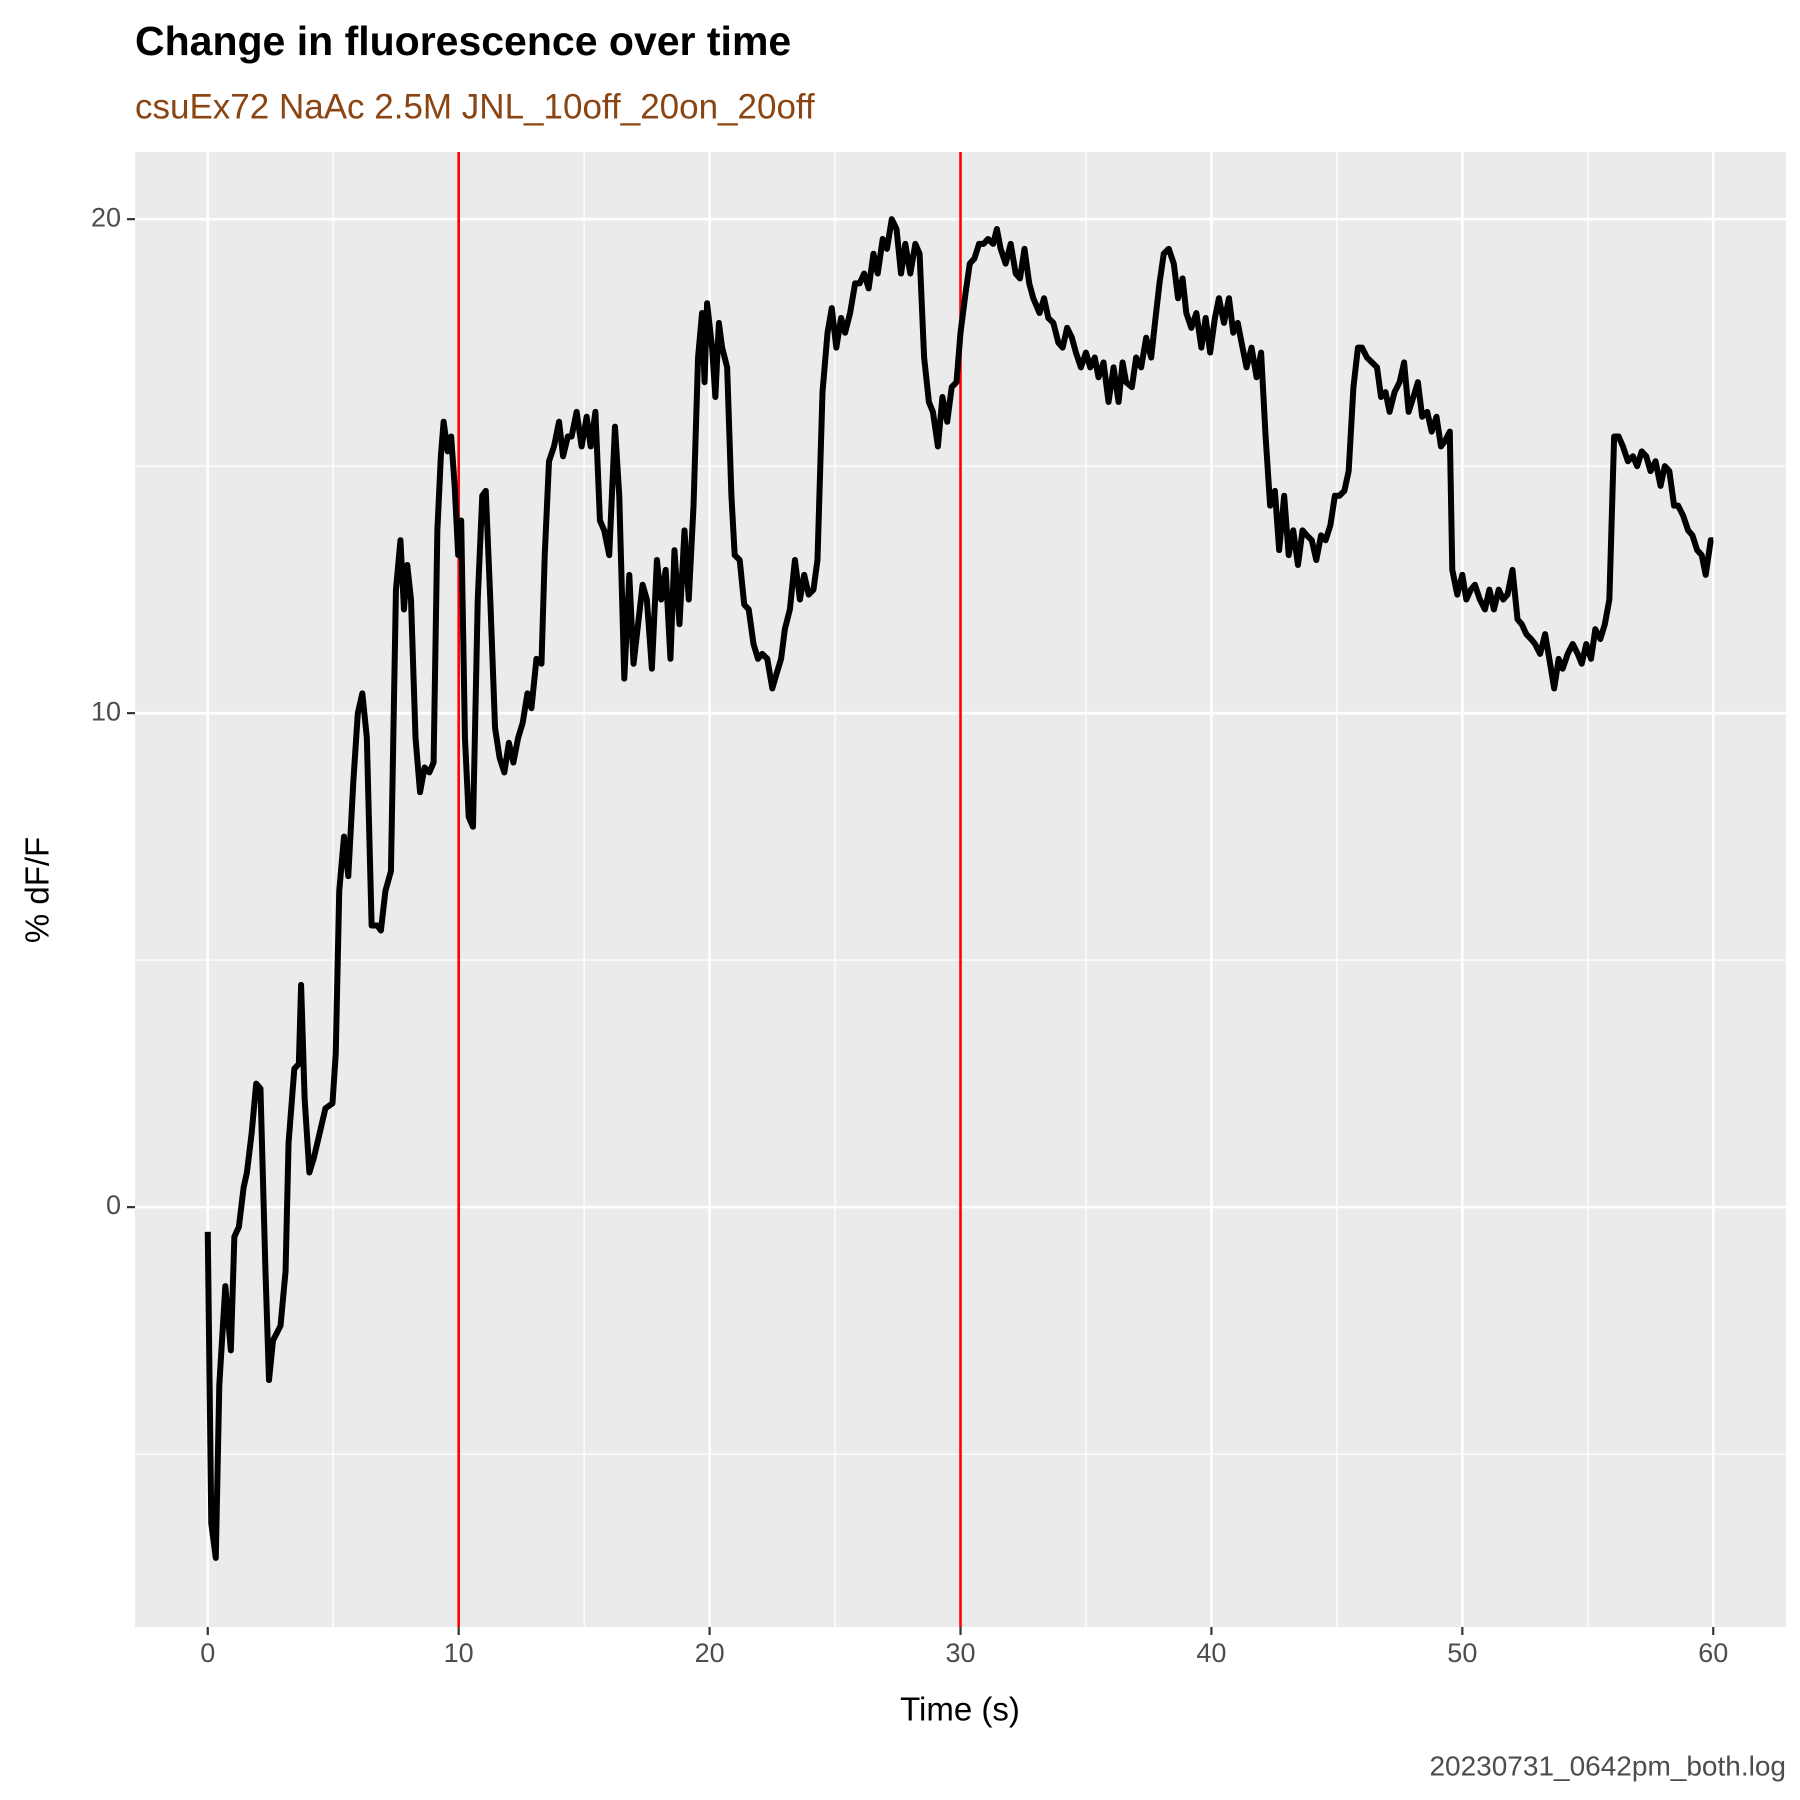 The image size is (1800, 1800). Describe the element at coordinates (113, 1205) in the screenshot. I see `y-tick-label: 0` at that location.